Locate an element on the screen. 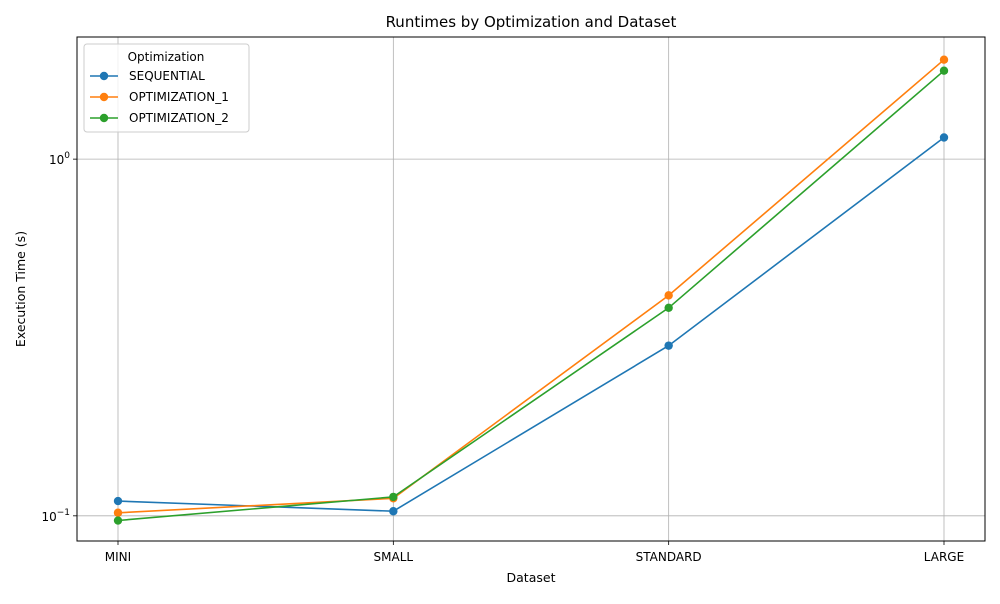 The height and width of the screenshot is (604, 1000). y-tick-label: 10⁰ is located at coordinates (59, 159).